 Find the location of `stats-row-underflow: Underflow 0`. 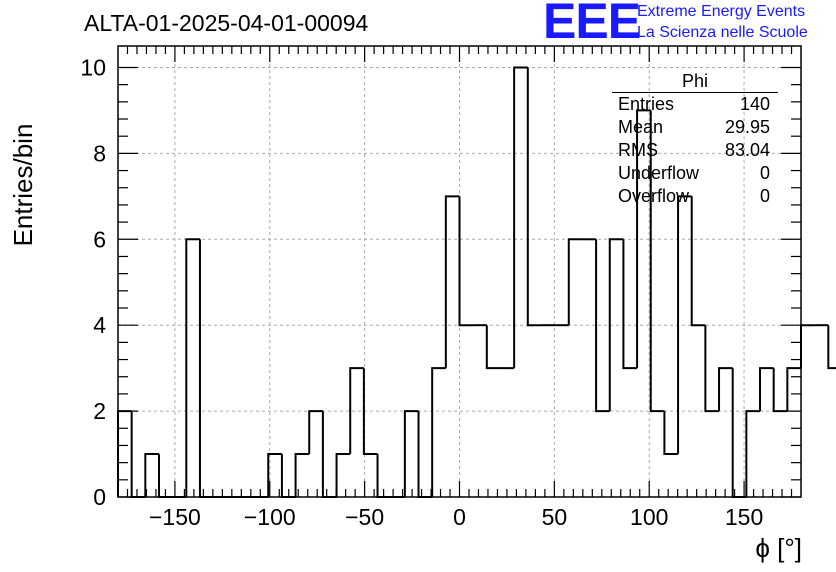

stats-row-underflow: Underflow 0 is located at coordinates (695, 173).